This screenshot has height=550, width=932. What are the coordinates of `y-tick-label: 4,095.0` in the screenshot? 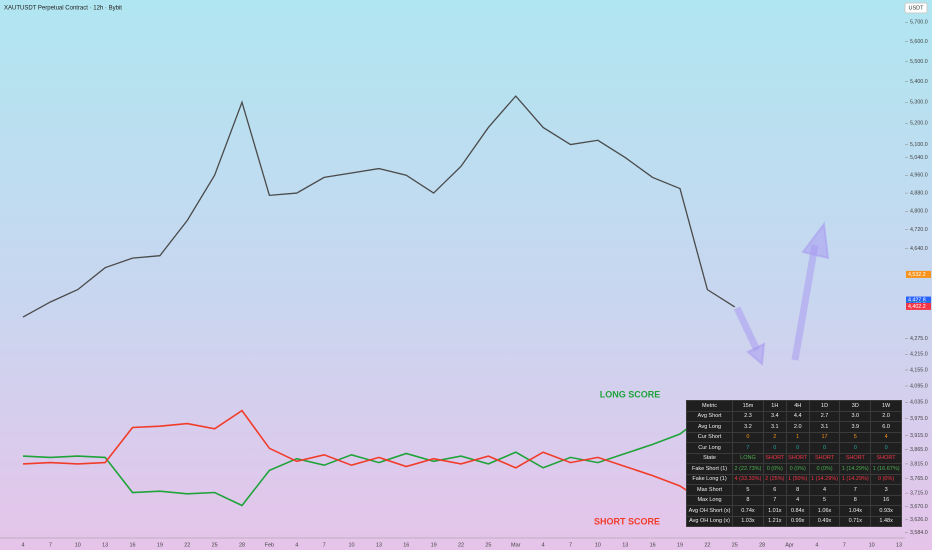 It's located at (919, 386).